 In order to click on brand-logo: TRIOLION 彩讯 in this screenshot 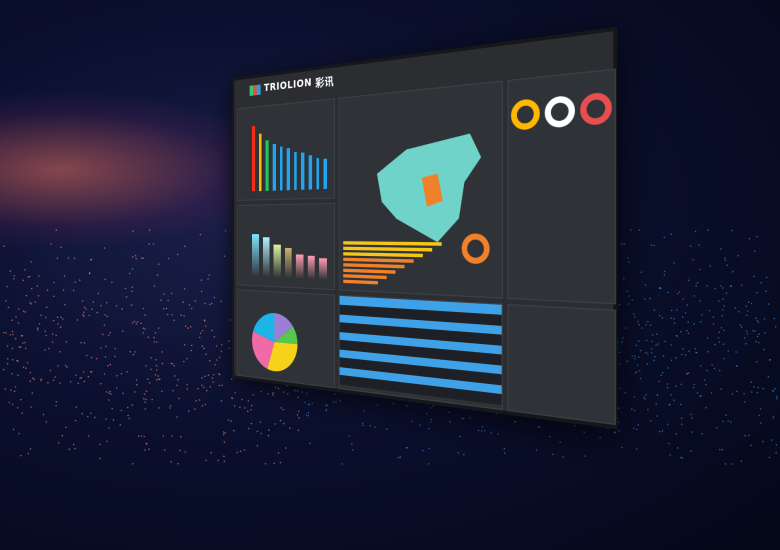, I will do `click(292, 85)`.